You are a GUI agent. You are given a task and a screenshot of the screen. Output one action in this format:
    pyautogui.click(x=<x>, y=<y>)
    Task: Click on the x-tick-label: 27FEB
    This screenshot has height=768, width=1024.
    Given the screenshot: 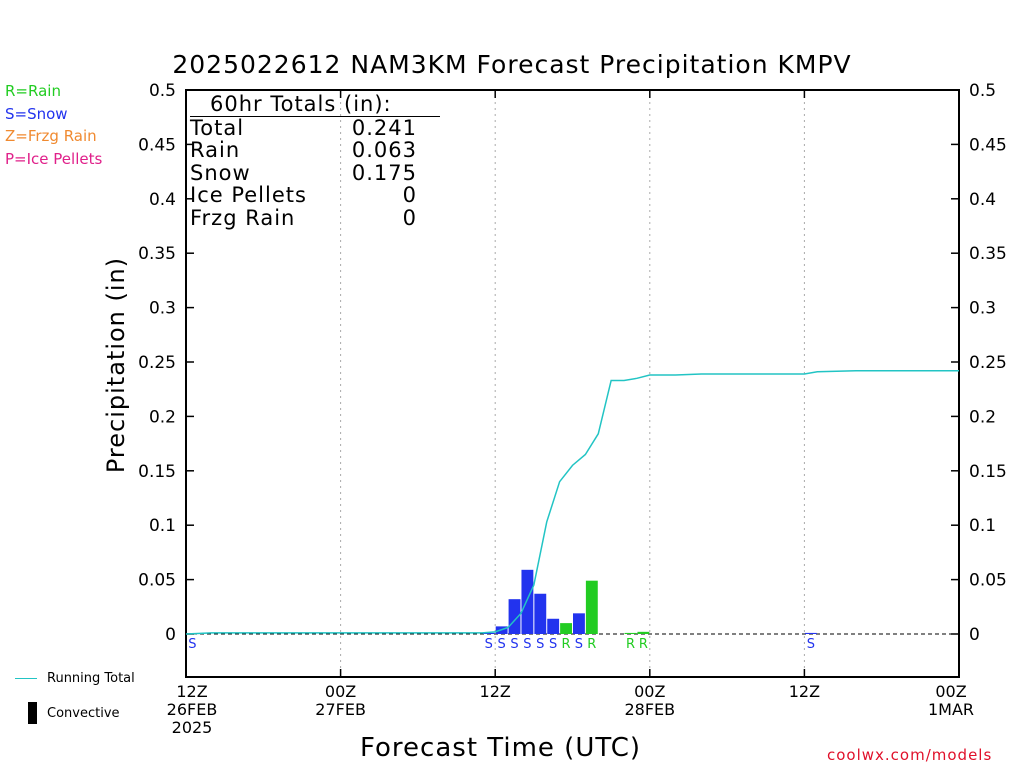 What is the action you would take?
    pyautogui.click(x=340, y=709)
    